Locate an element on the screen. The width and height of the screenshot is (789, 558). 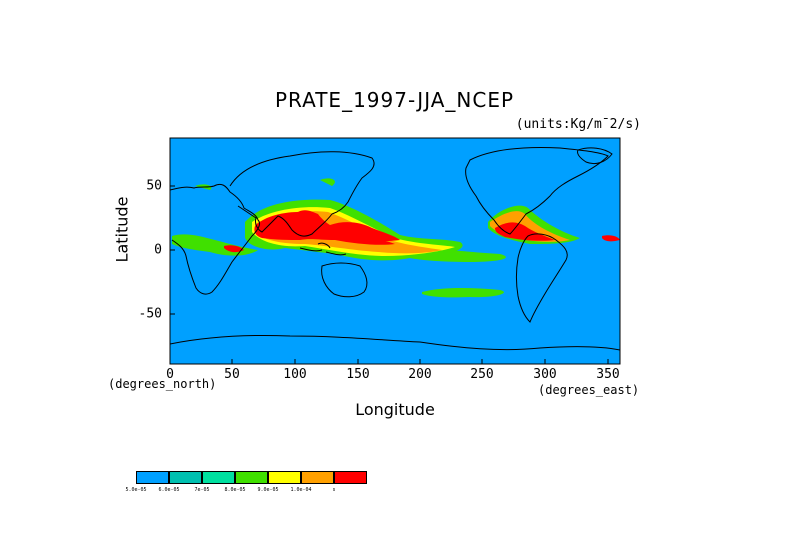
x-tick-label: 300 is located at coordinates (545, 374).